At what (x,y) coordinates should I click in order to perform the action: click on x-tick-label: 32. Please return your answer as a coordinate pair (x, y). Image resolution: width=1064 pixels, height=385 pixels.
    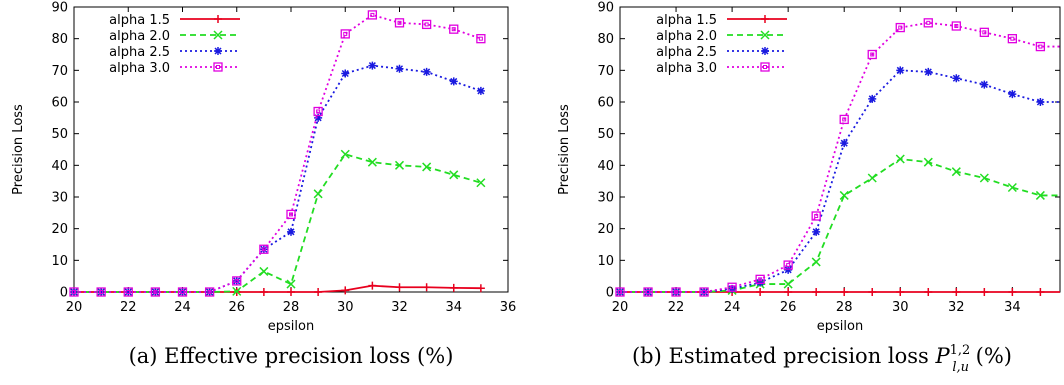
    Looking at the image, I should click on (956, 307).